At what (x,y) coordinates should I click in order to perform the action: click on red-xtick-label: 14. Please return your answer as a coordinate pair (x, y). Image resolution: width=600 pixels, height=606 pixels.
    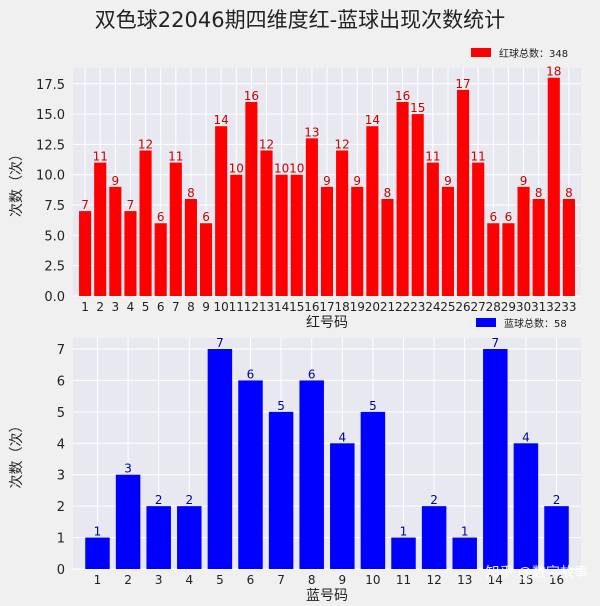
    Looking at the image, I should click on (281, 307).